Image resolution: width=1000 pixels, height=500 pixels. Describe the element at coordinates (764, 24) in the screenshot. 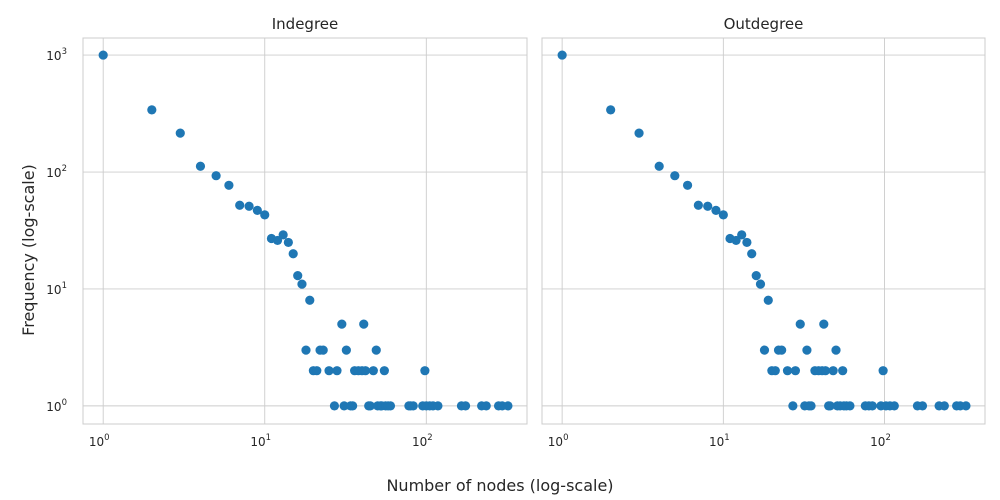

I see `panel-title-1: Outdegree` at that location.